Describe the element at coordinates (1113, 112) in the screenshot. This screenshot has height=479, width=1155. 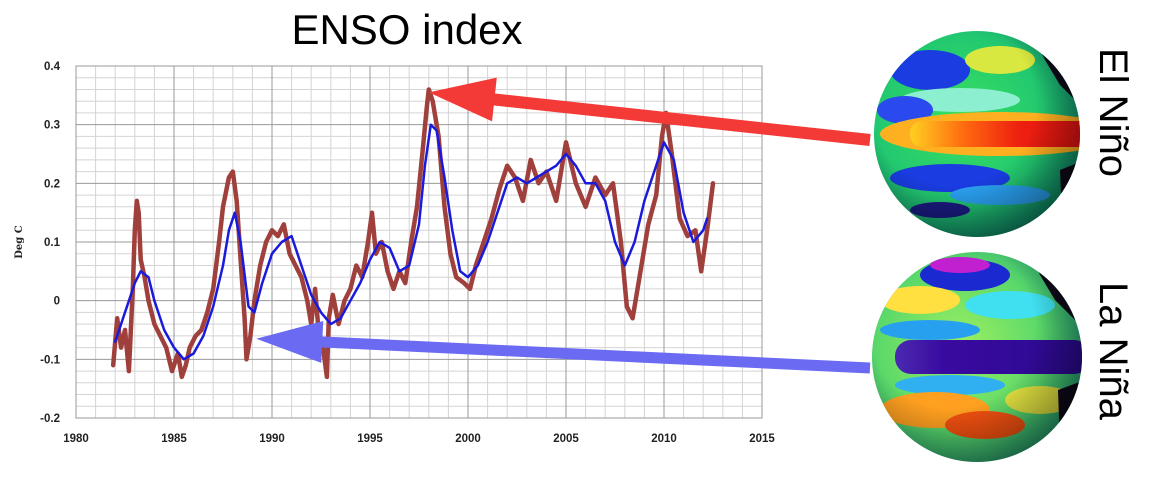
I see `el-nino-label: El Niño` at that location.